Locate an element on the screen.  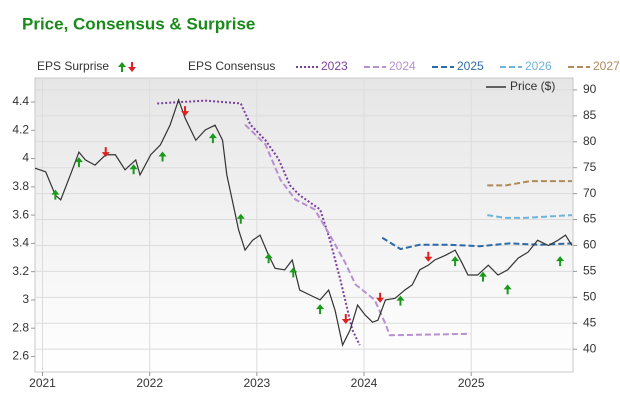
y-tick-label: 3.6 is located at coordinates (20, 214).